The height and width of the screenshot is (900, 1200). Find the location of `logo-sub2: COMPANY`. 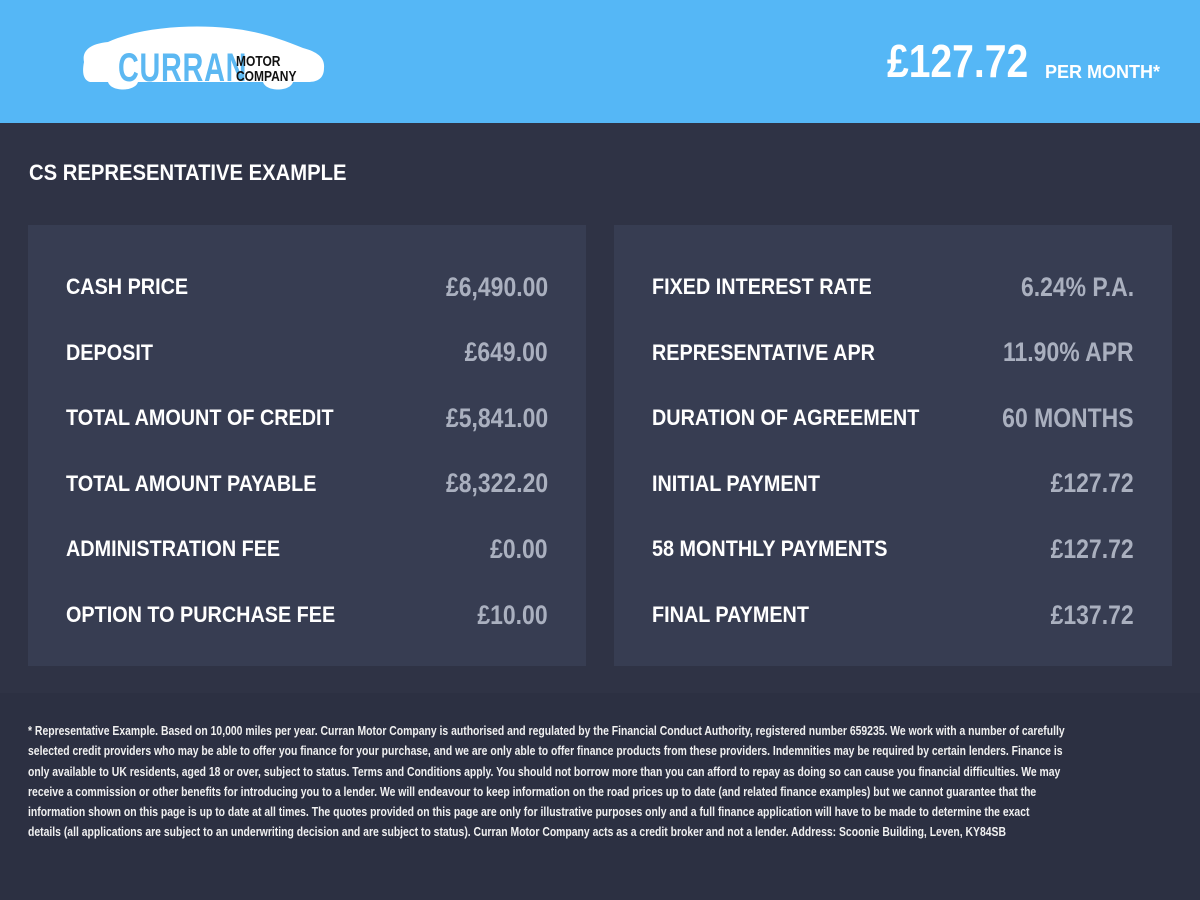

logo-sub2: COMPANY is located at coordinates (266, 76).